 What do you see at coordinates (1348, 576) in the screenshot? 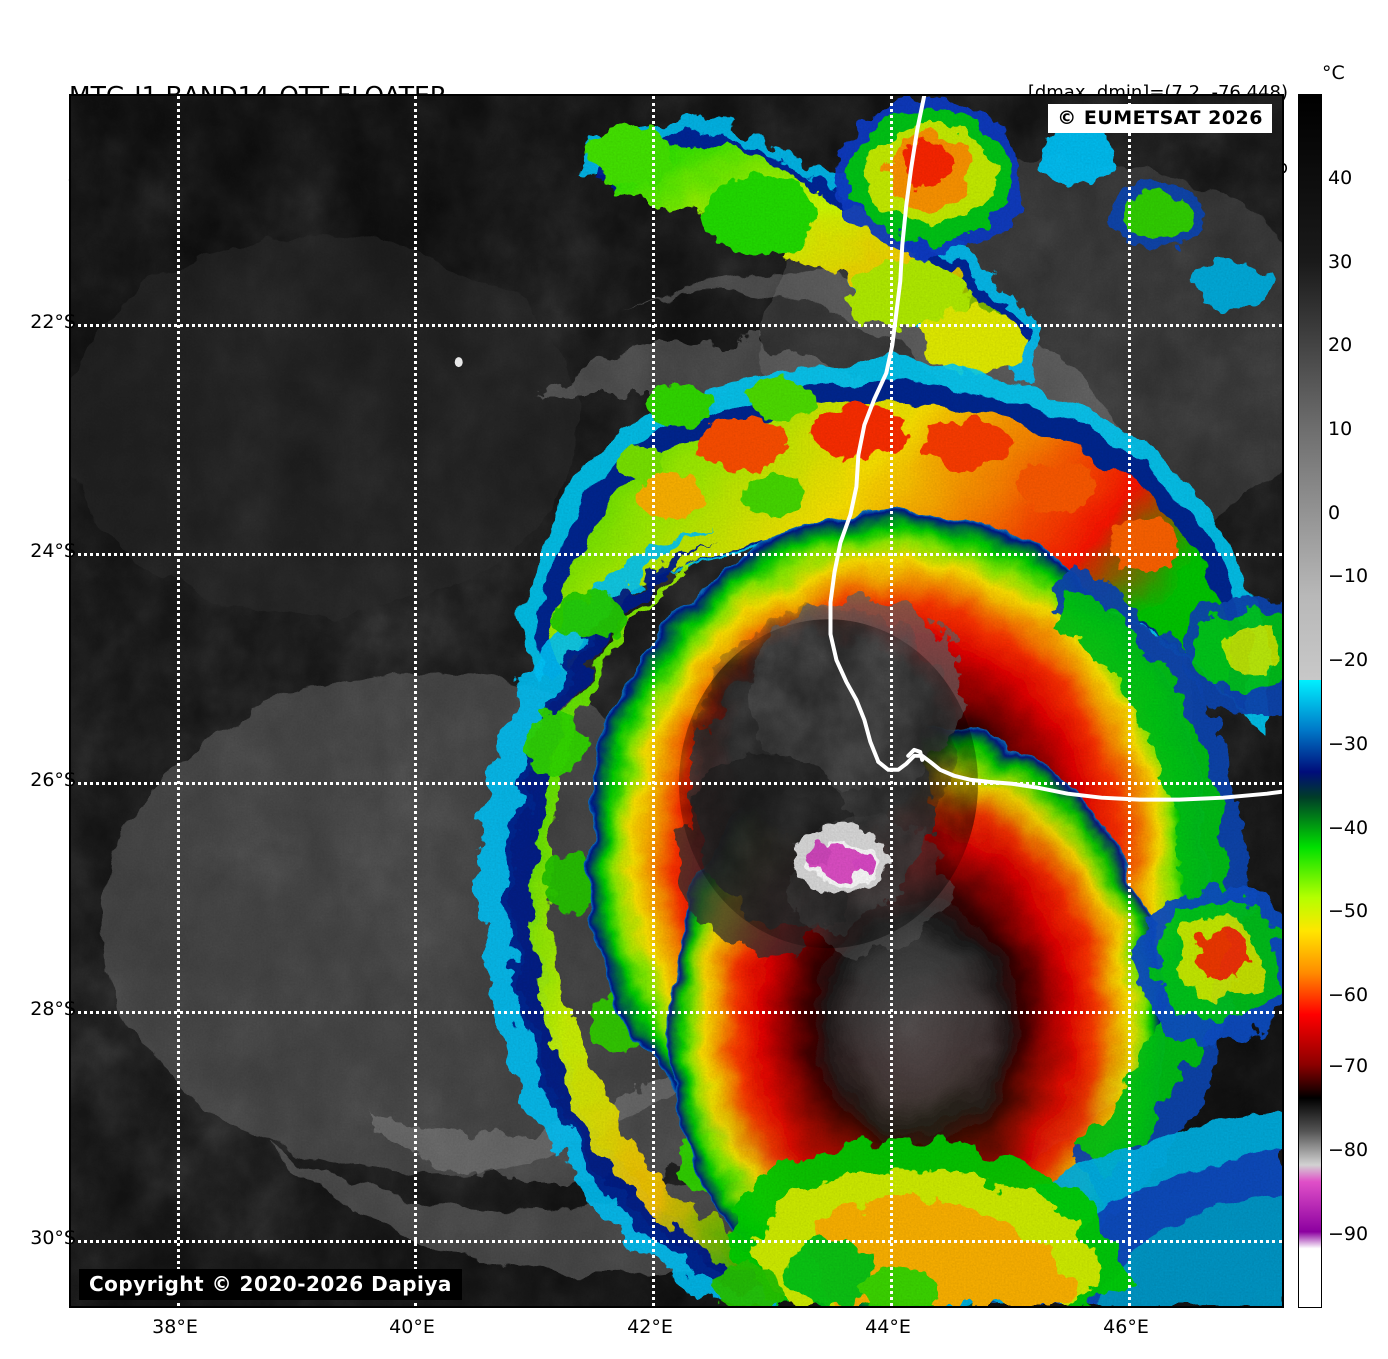
I see `colorbar-tick-m10: −10` at bounding box center [1348, 576].